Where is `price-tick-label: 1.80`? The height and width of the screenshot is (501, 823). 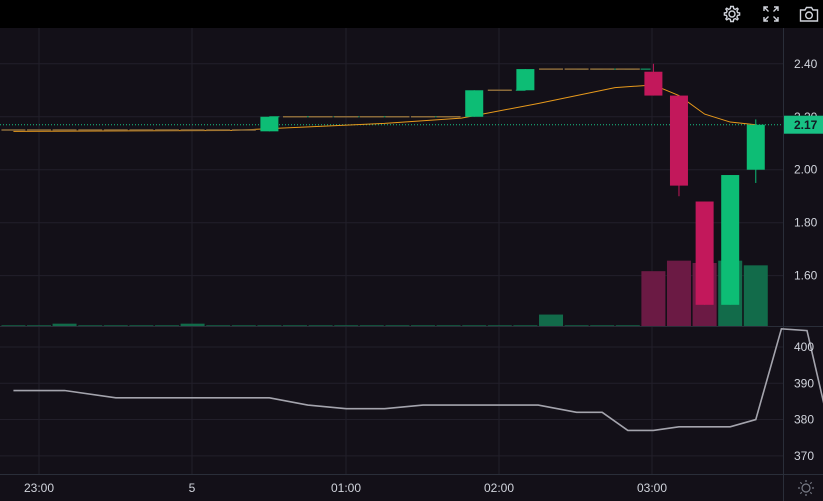 price-tick-label: 1.80 is located at coordinates (806, 223).